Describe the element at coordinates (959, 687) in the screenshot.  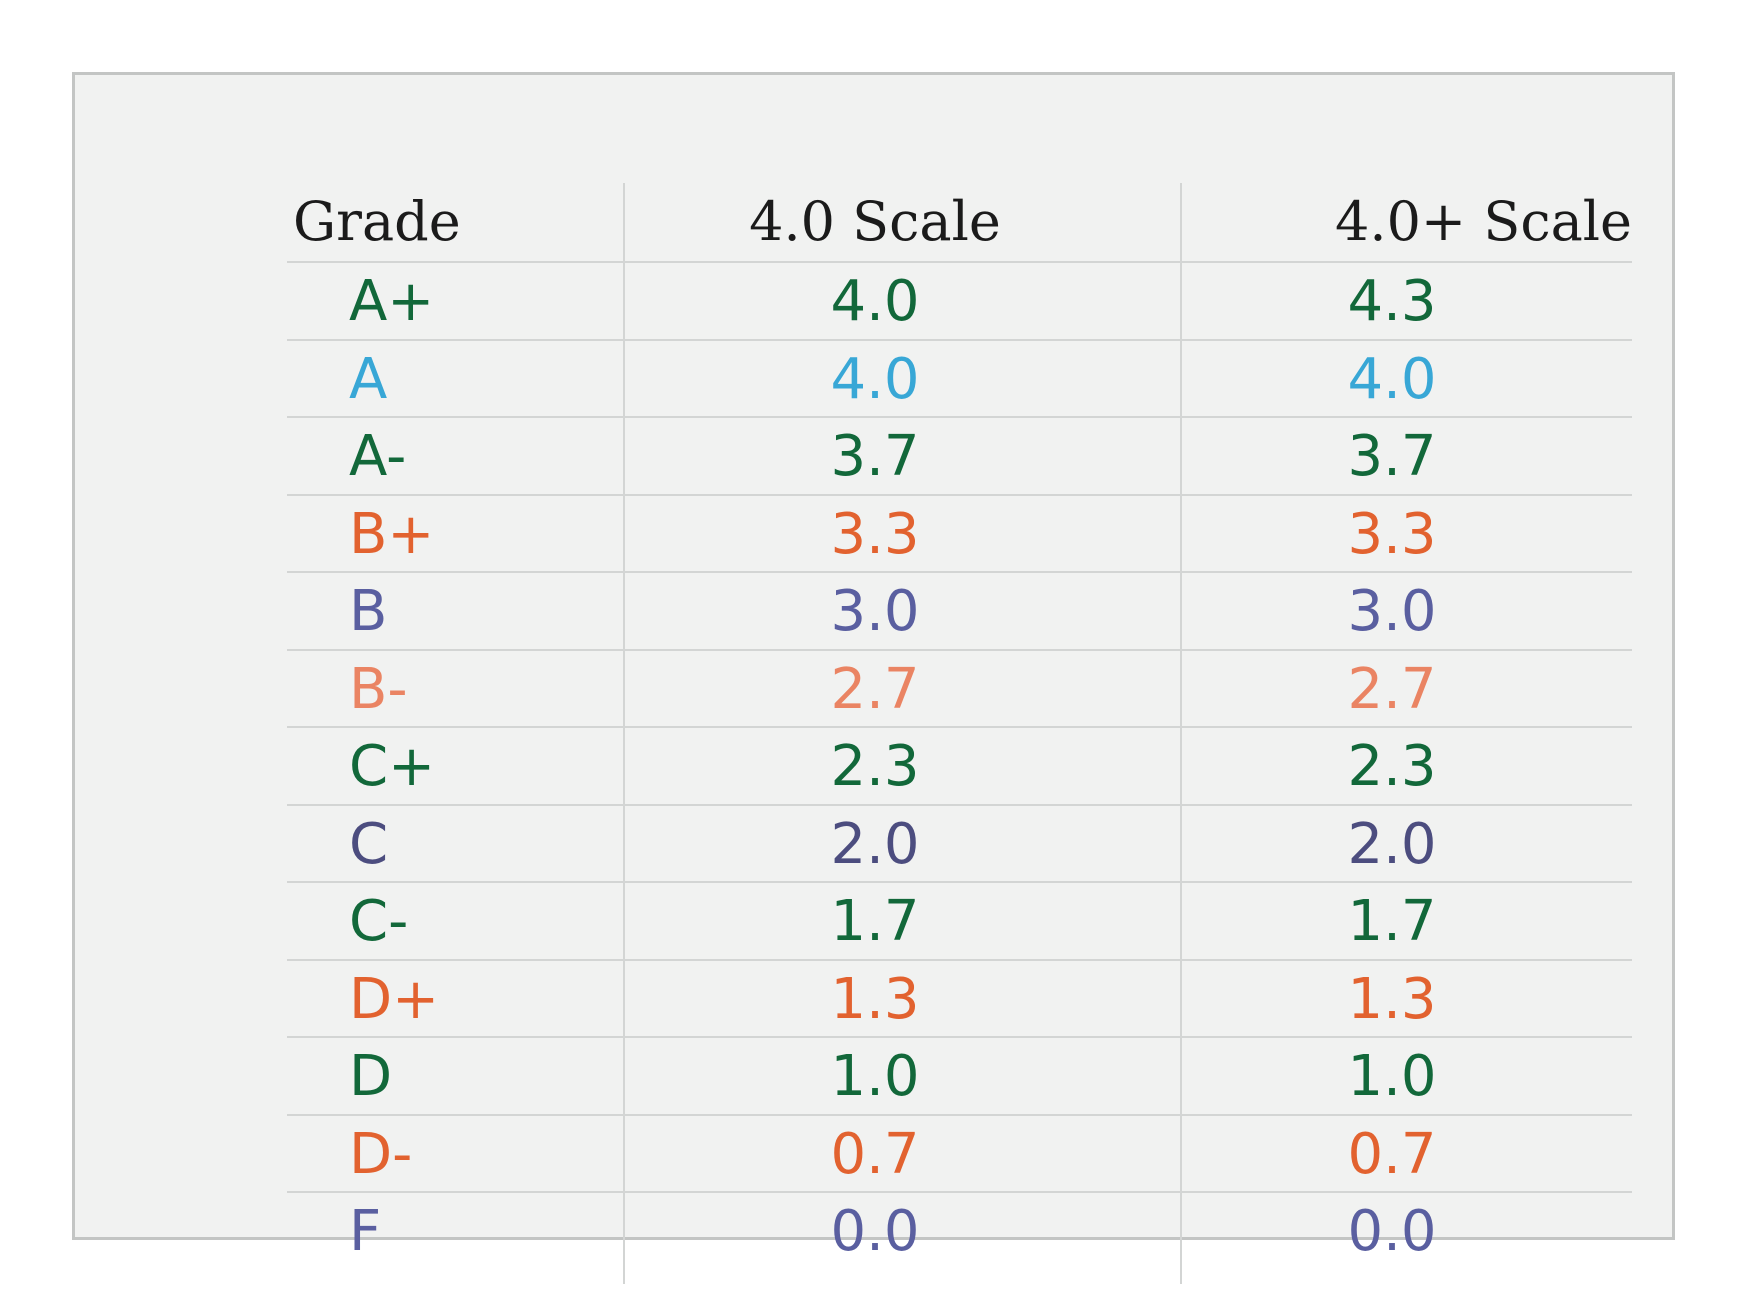
I see `table-row: B- 2.7 2.7` at that location.